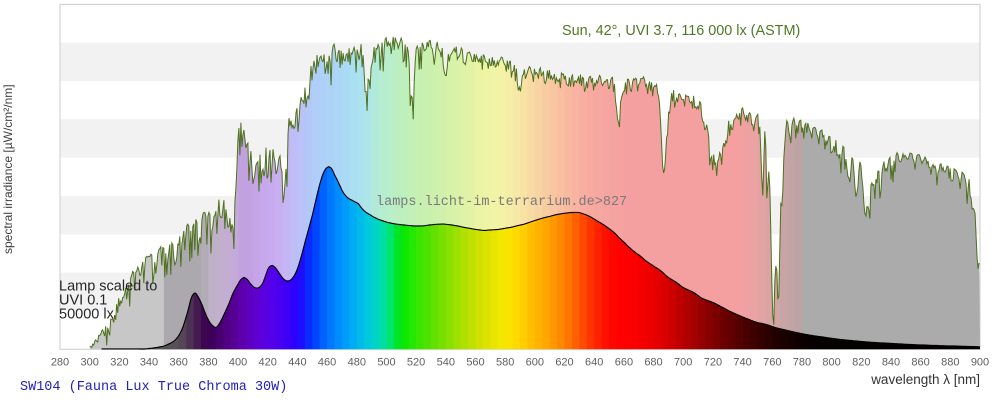  I want to click on svg-text: 640, so click(594, 363).